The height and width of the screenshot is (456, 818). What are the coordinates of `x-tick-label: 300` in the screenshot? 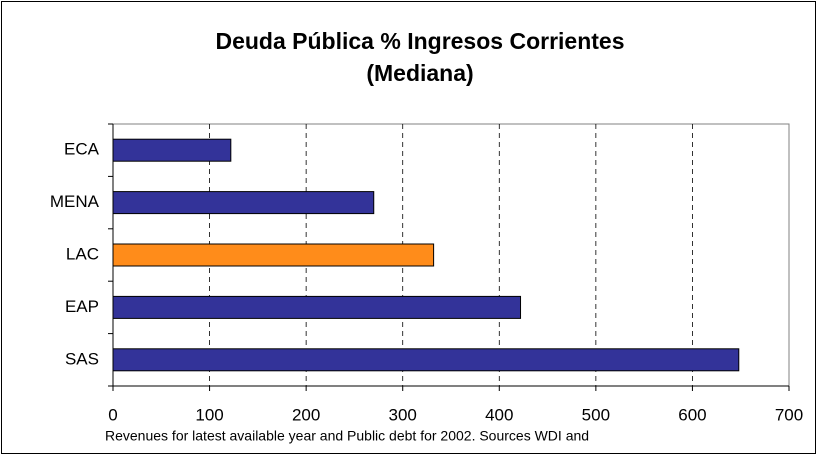 It's located at (403, 414).